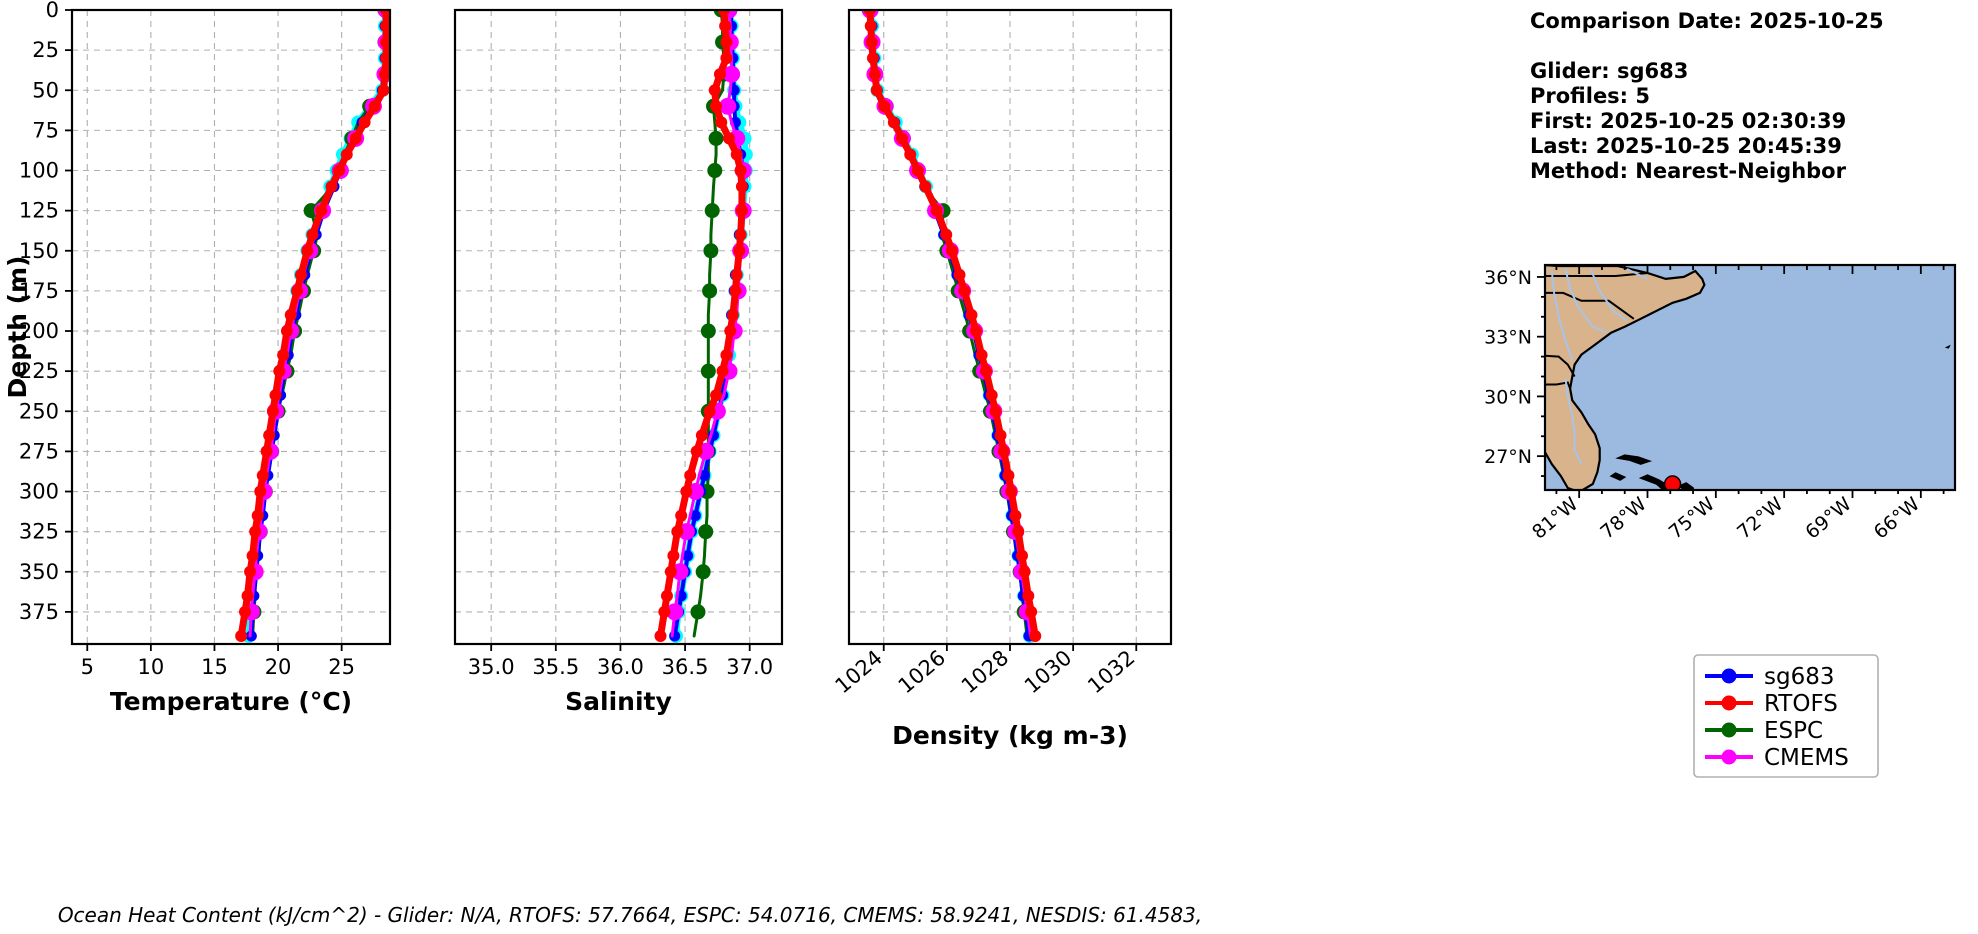 This screenshot has width=1978, height=934. I want to click on map-river, so click(1573, 421).